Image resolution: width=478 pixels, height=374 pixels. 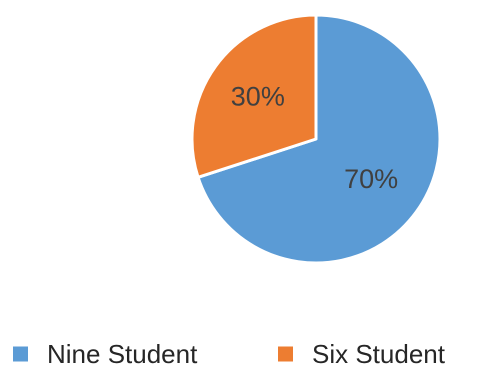 What do you see at coordinates (20, 354) in the screenshot?
I see `legend-swatch-nine-student` at bounding box center [20, 354].